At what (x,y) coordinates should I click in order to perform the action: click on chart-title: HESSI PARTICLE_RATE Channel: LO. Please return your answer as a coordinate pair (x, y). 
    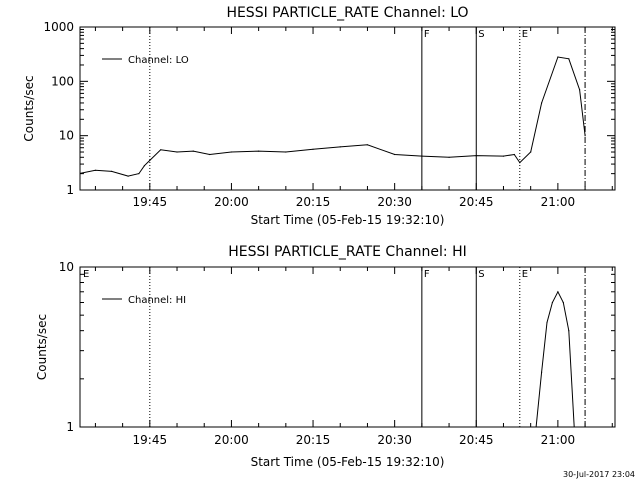
    Looking at the image, I should click on (347, 13).